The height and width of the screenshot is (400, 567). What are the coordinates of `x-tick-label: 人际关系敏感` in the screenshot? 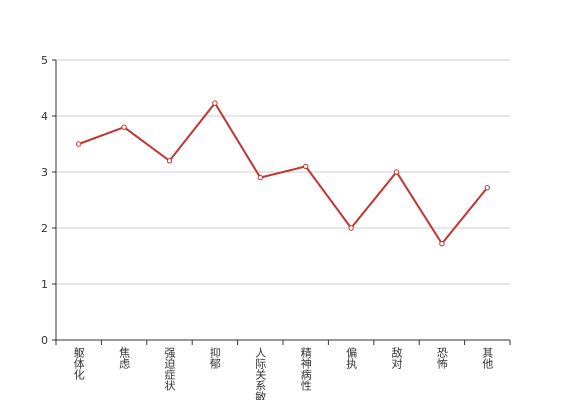 It's located at (260, 373).